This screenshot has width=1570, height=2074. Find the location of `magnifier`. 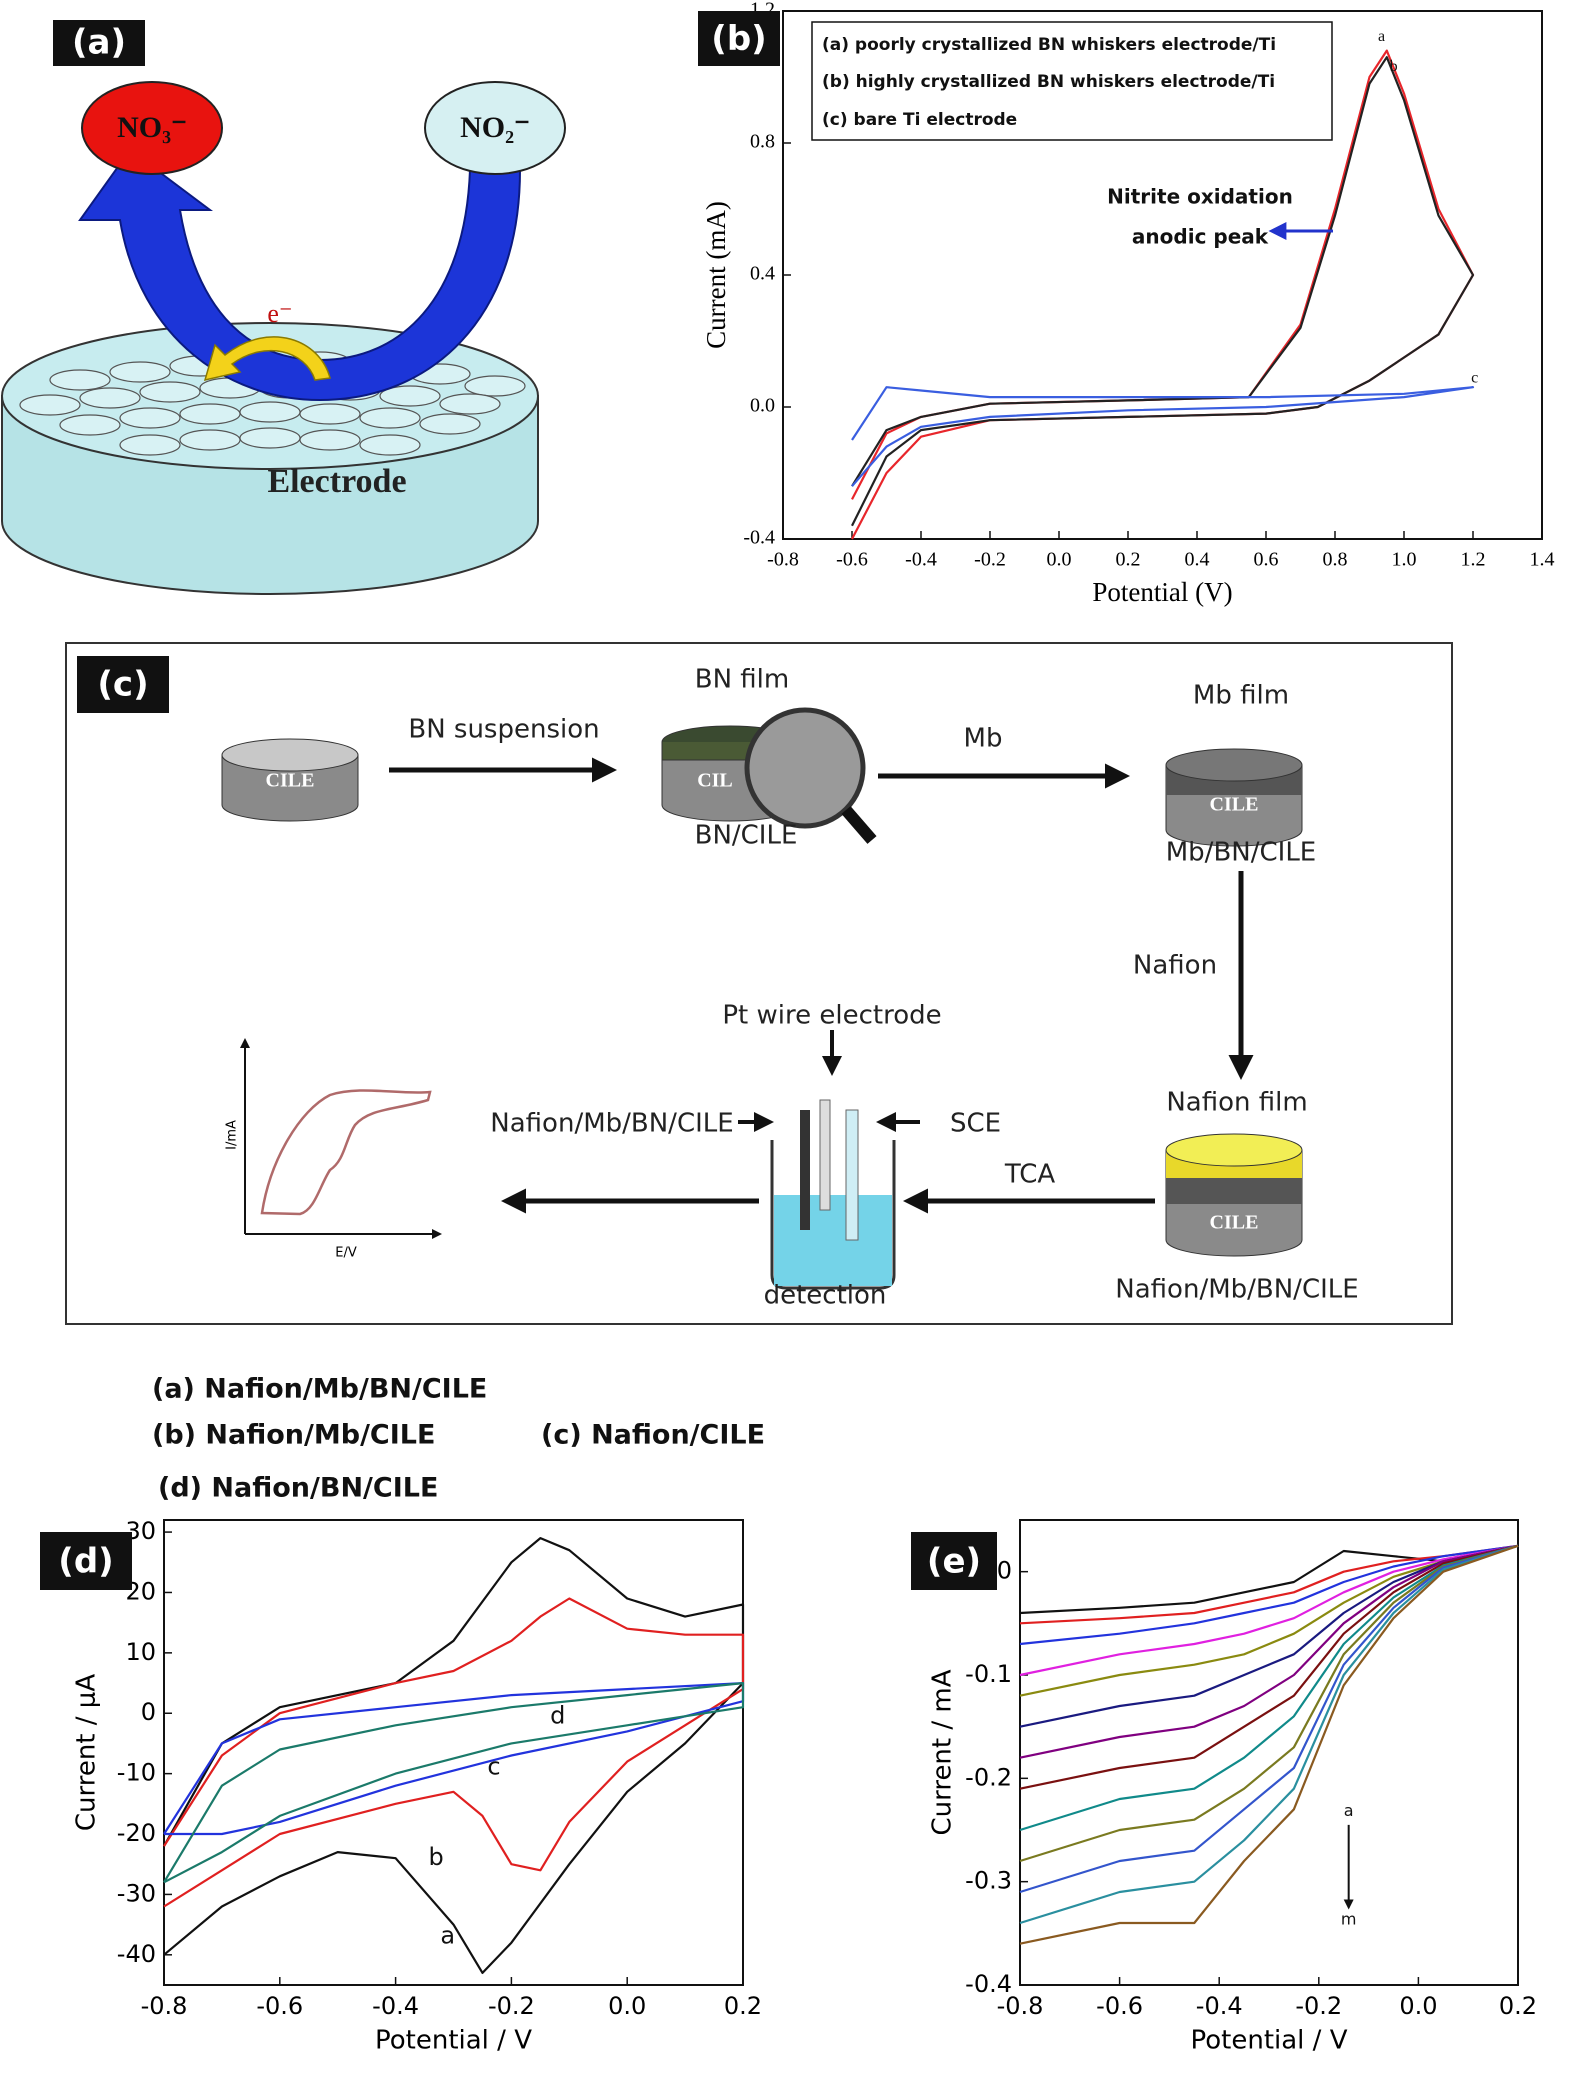

magnifier is located at coordinates (805, 768).